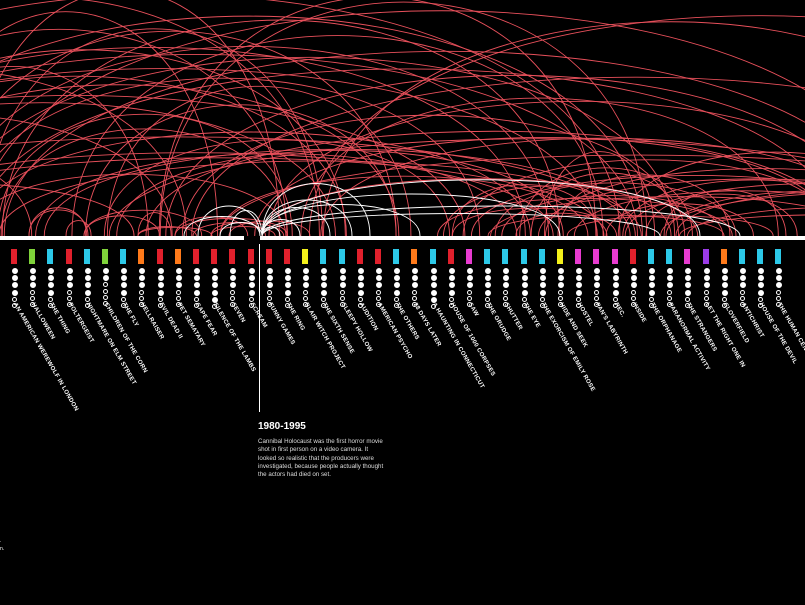  What do you see at coordinates (531, 316) in the screenshot?
I see `movie-title: The Eye` at bounding box center [531, 316].